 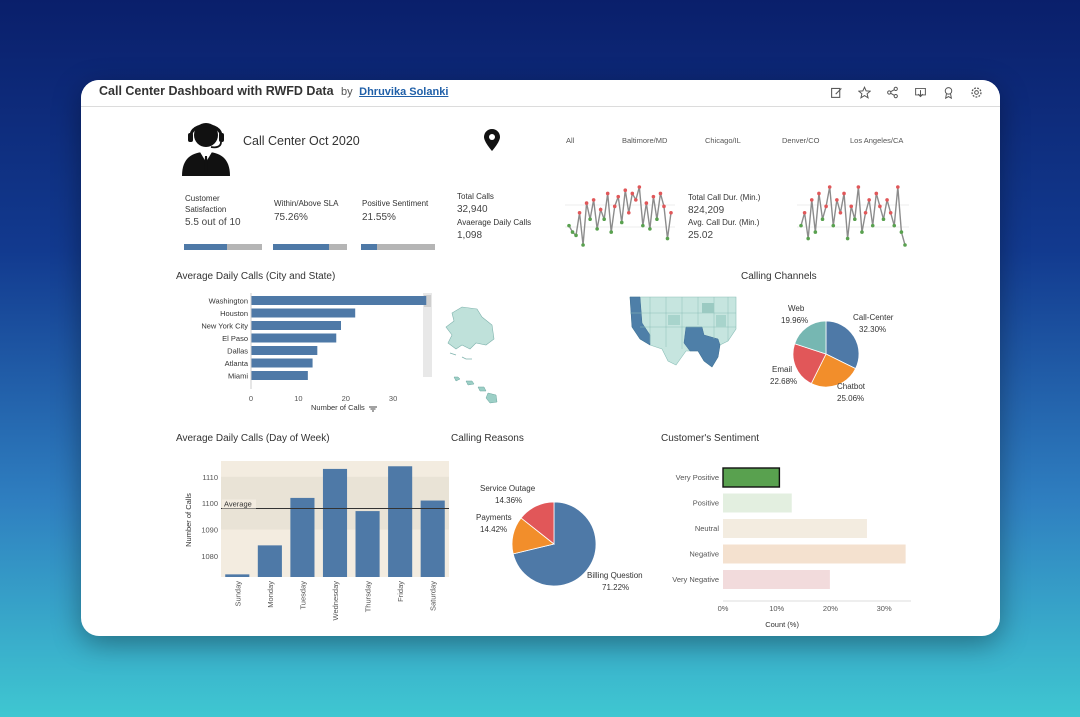 I want to click on weekday-tick-label: 1110, so click(x=210, y=477).